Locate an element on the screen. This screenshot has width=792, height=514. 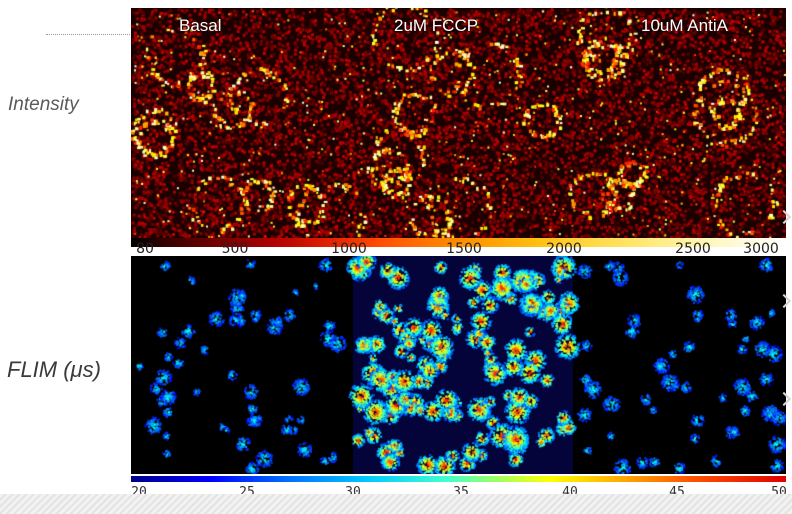
flim-row-label: FLIM (μs) is located at coordinates (54, 369).